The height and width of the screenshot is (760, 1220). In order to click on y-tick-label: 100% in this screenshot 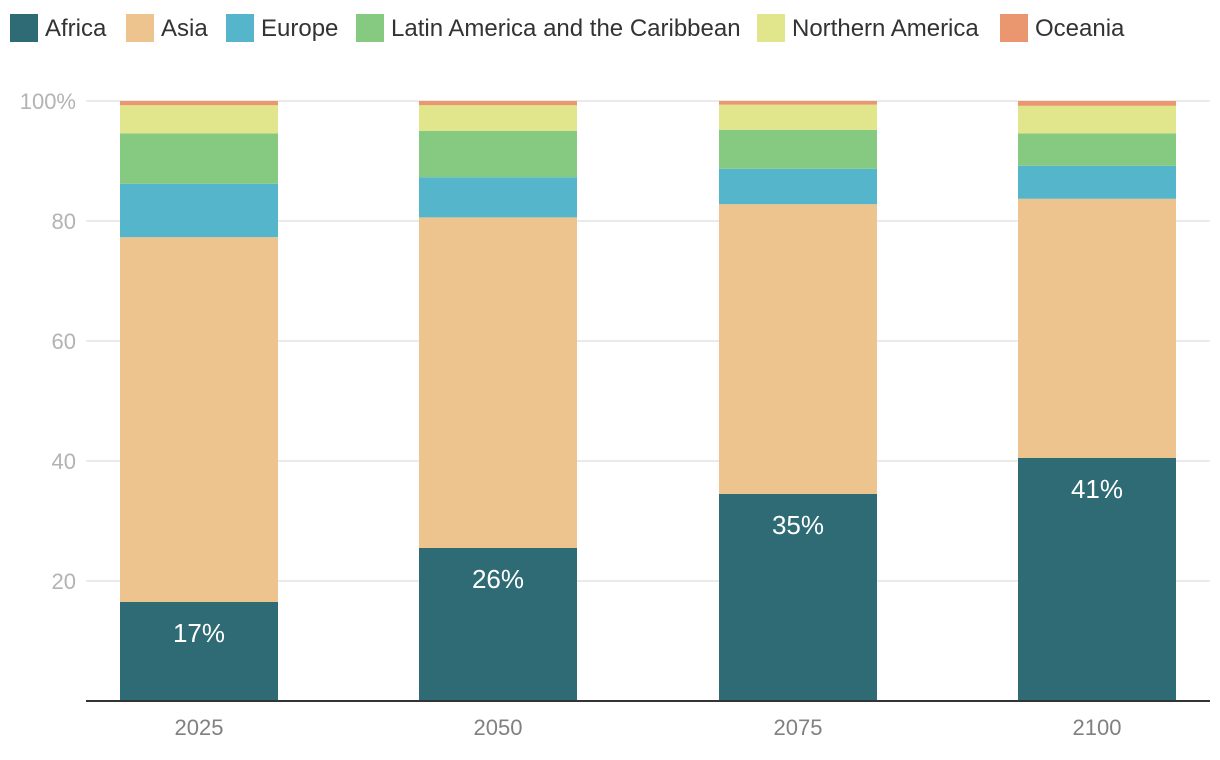, I will do `click(48, 101)`.